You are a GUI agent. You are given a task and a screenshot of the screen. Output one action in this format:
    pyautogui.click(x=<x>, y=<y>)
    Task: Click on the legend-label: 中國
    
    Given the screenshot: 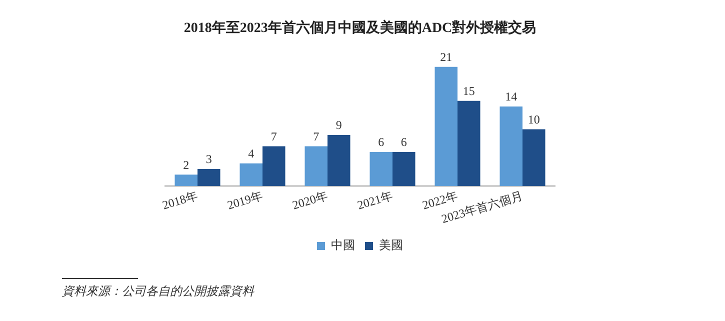 What is the action you would take?
    pyautogui.click(x=343, y=245)
    